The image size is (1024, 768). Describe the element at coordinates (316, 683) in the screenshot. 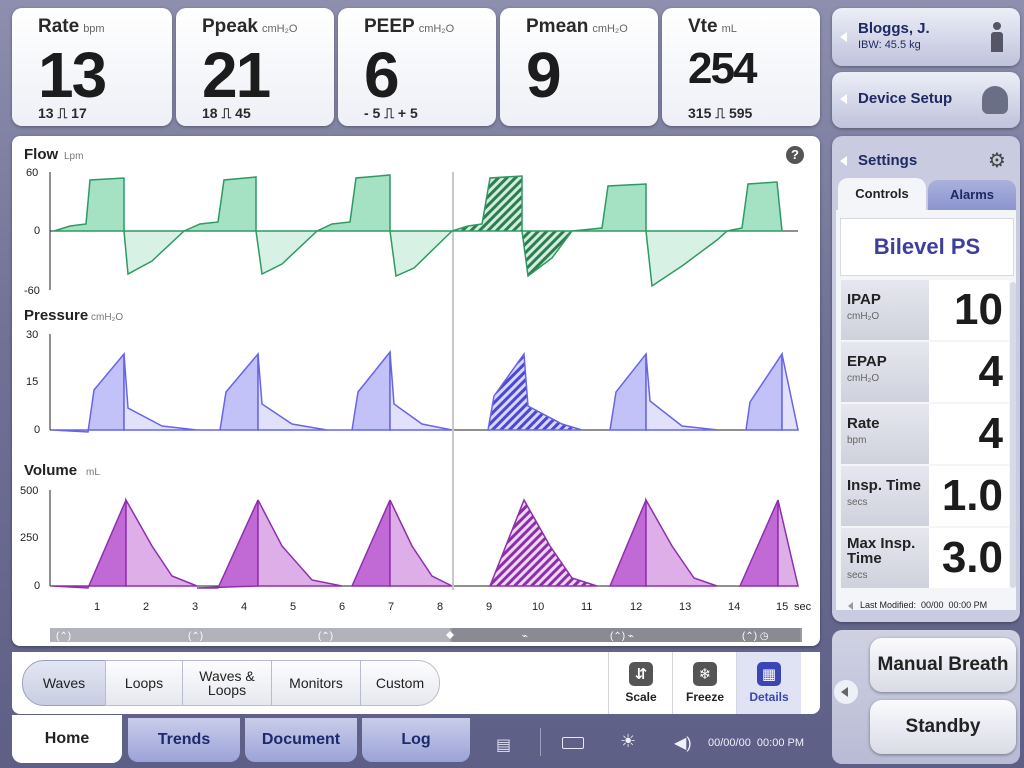

I see `tab-monitors: Monitors` at that location.